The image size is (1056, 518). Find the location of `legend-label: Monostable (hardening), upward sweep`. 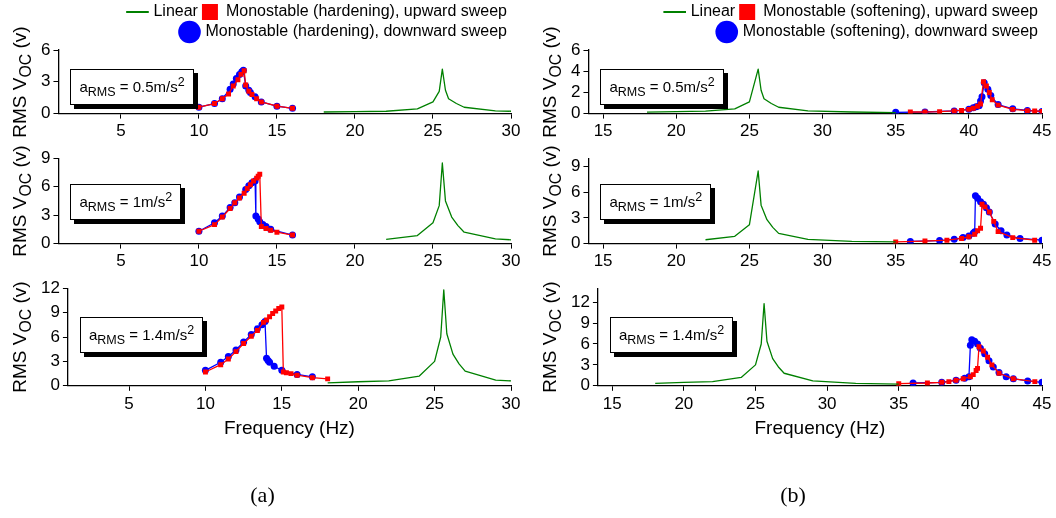

legend-label: Monostable (hardening), upward sweep is located at coordinates (366, 11).